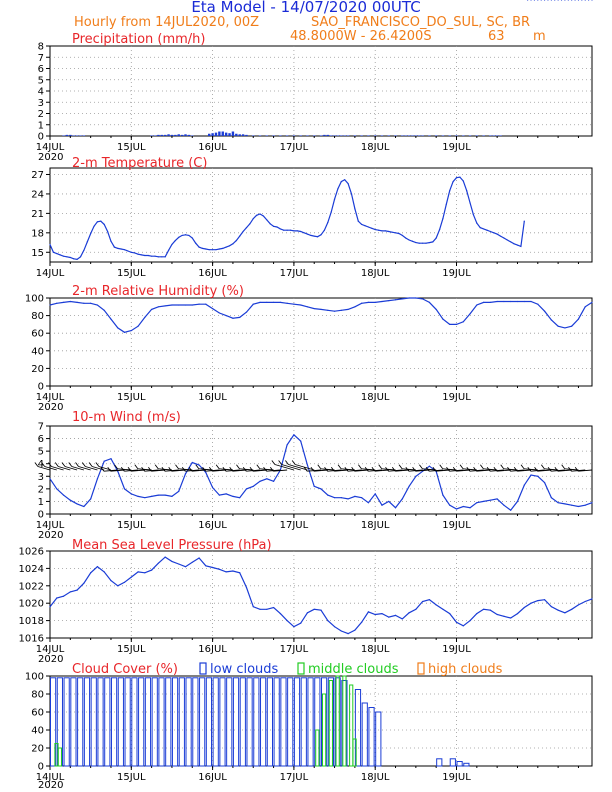 The image size is (612, 792). What do you see at coordinates (361, 36) in the screenshot?
I see `chart-coords: 48.8000W - 26.4200S` at bounding box center [361, 36].